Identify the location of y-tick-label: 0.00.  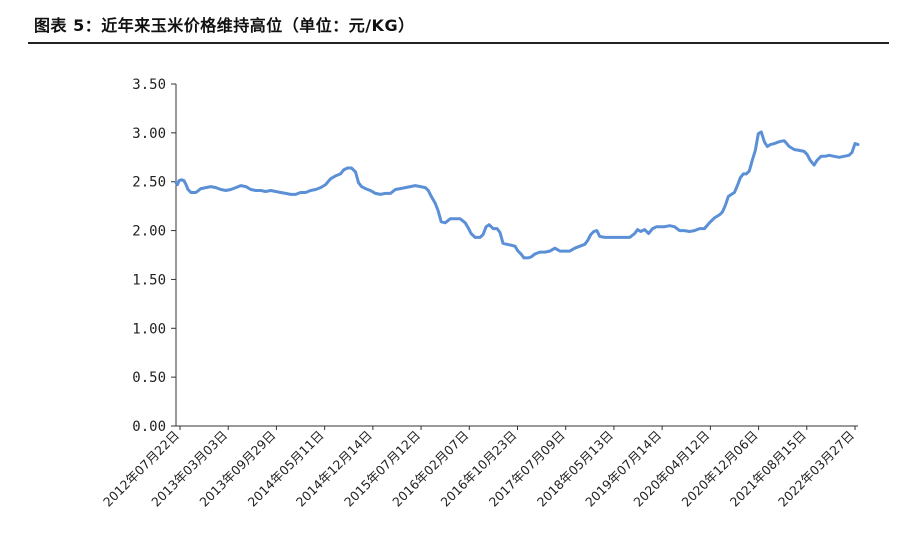
(149, 427).